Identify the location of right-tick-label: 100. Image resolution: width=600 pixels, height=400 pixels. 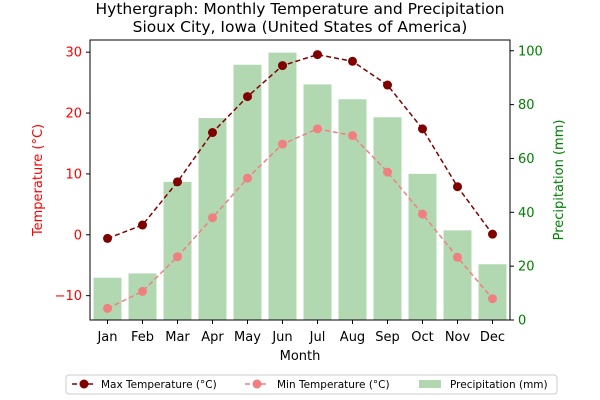
(530, 51).